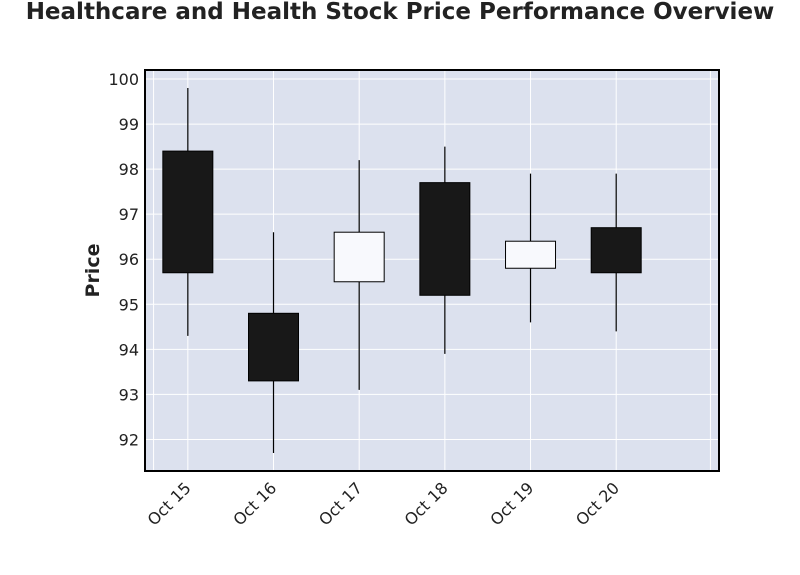 The width and height of the screenshot is (800, 575). Describe the element at coordinates (129, 439) in the screenshot. I see `y-tick-label: 92` at that location.